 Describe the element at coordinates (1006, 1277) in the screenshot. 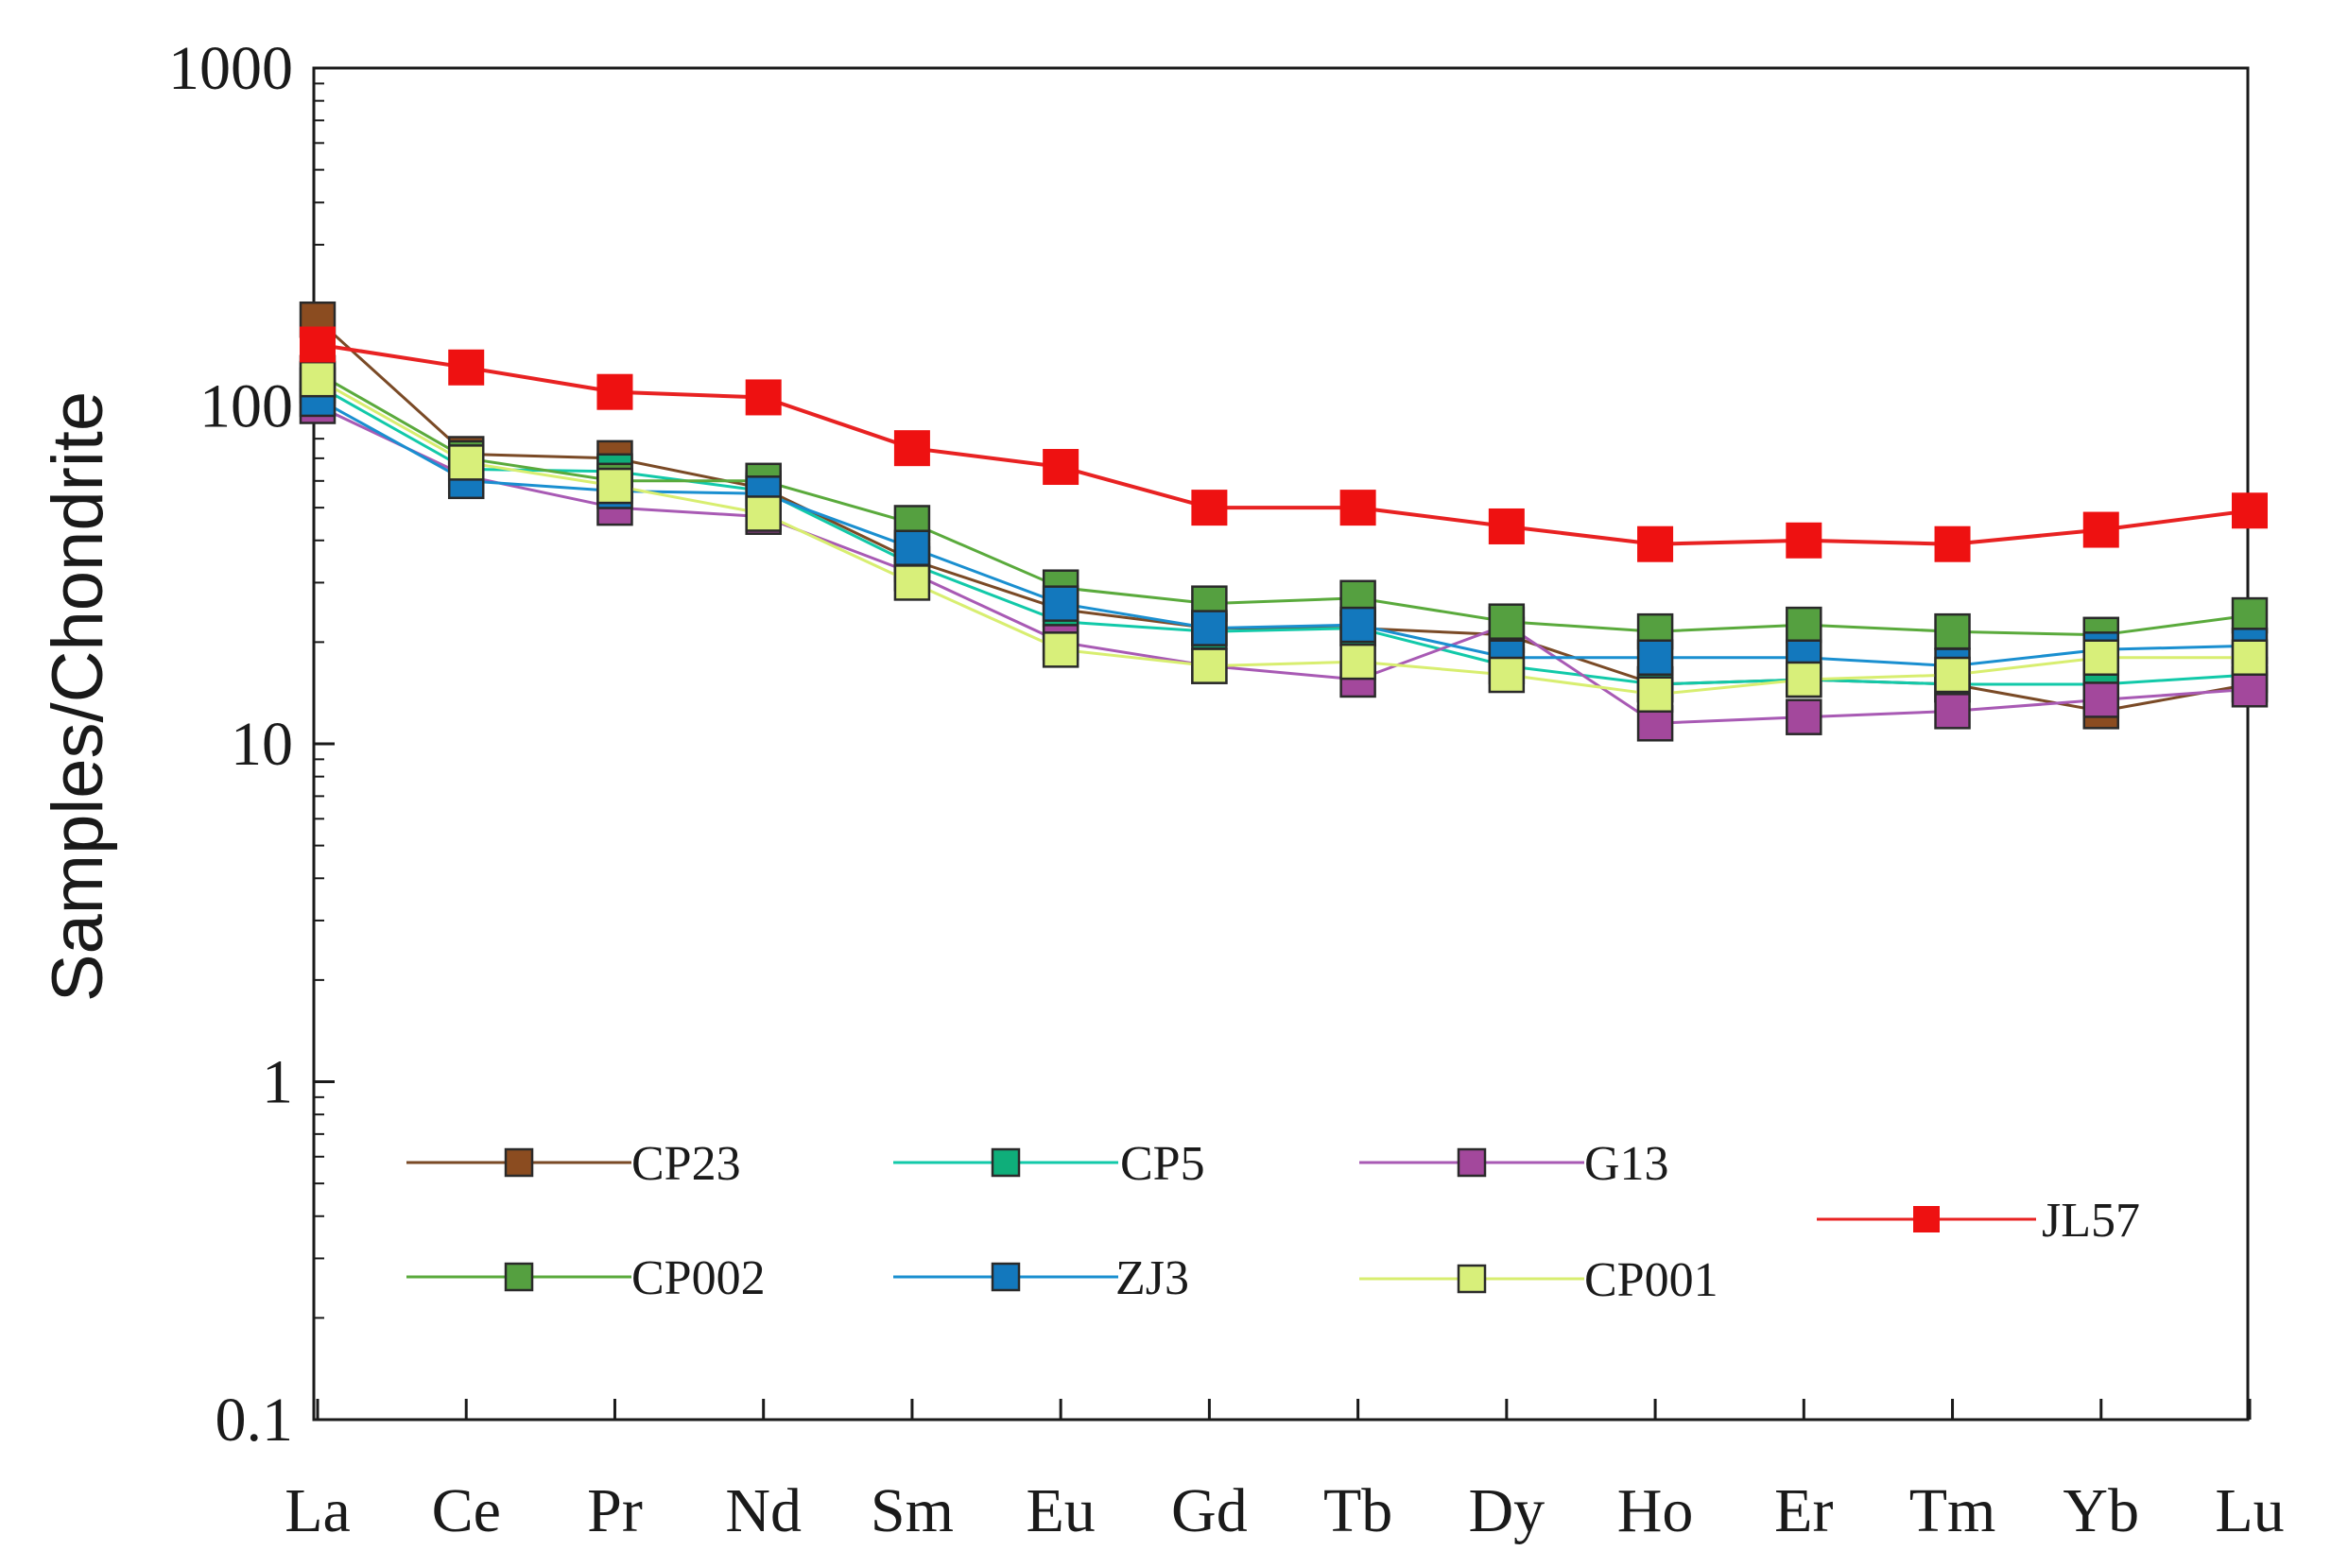

I see `legend-marker-zj3` at that location.